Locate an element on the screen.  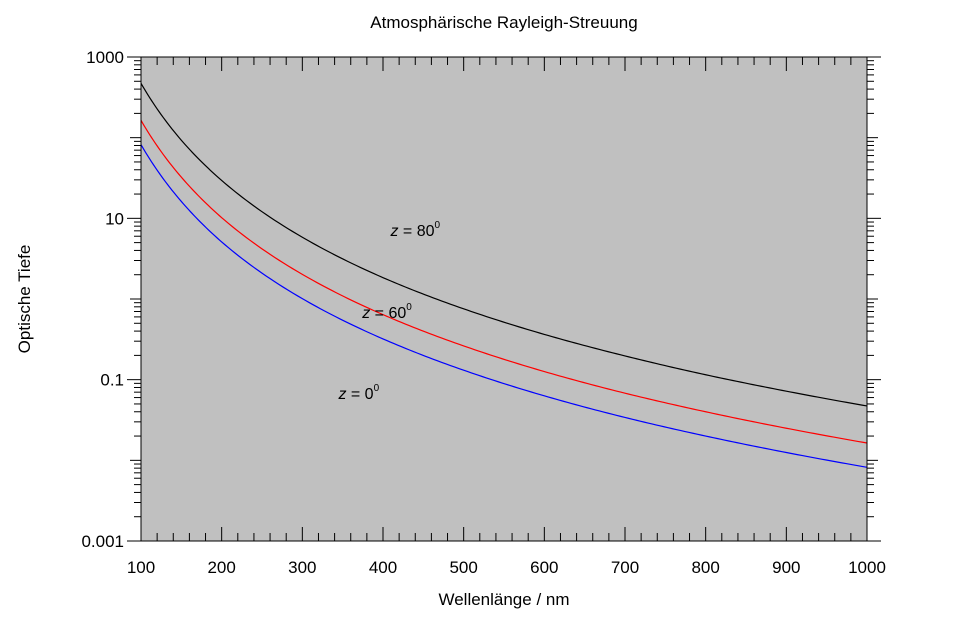
chart-title: Atmosphärische Rayleigh-Streuung is located at coordinates (503, 22).